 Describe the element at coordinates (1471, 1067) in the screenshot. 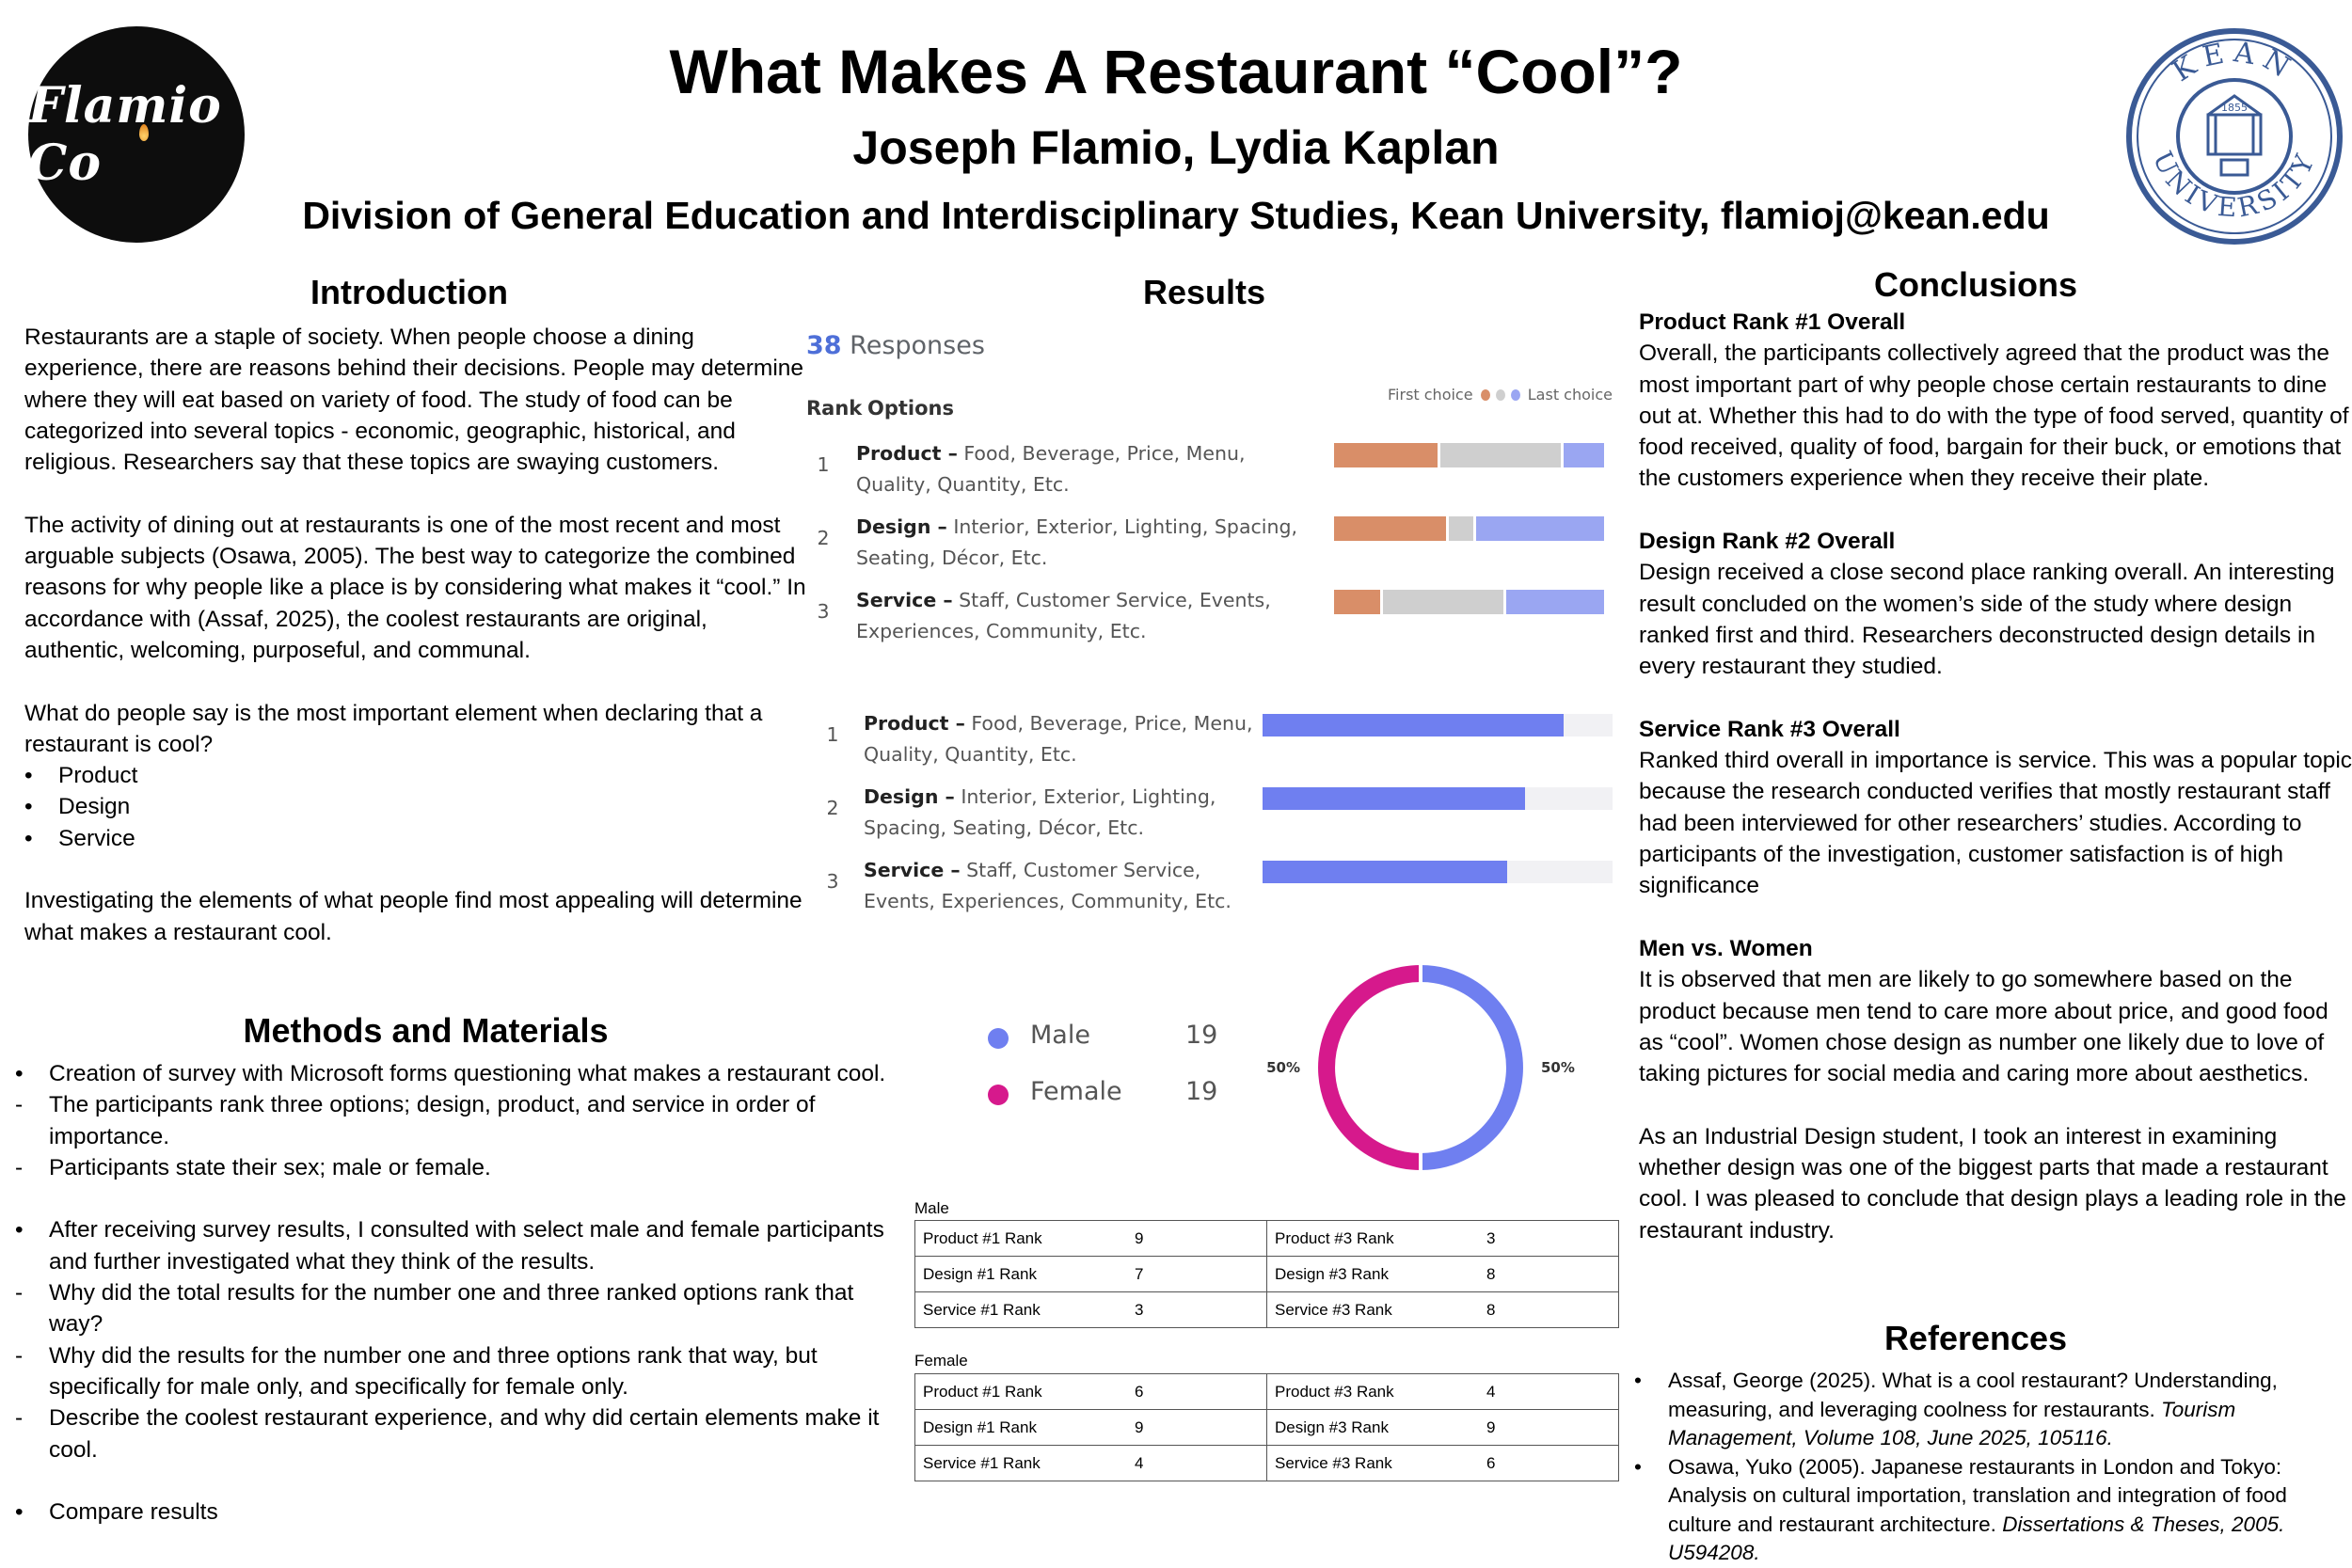

I see `donut-slice-male` at that location.